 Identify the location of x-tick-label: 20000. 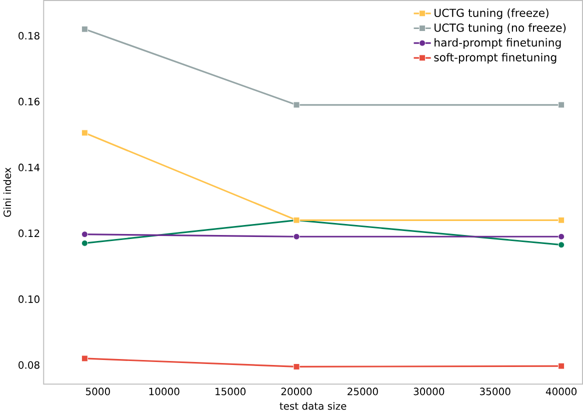
(296, 392).